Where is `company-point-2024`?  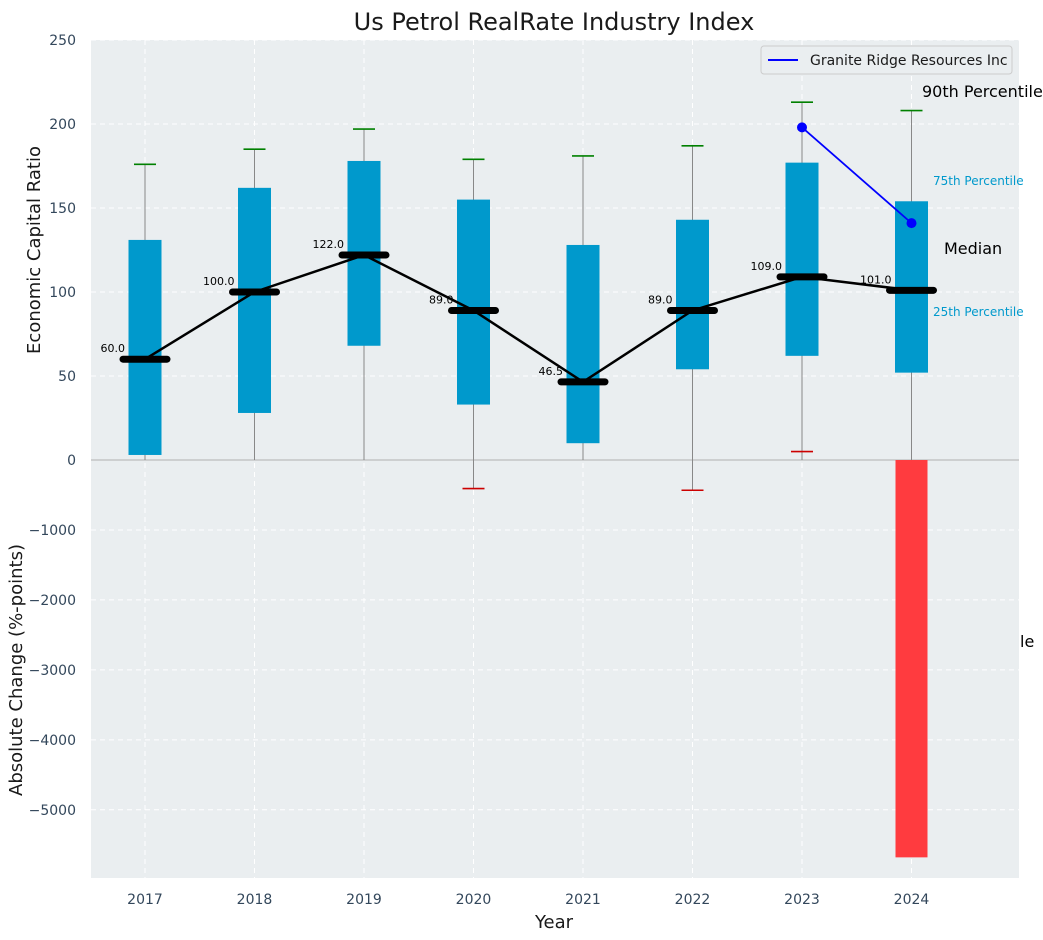
company-point-2024 is located at coordinates (911, 223).